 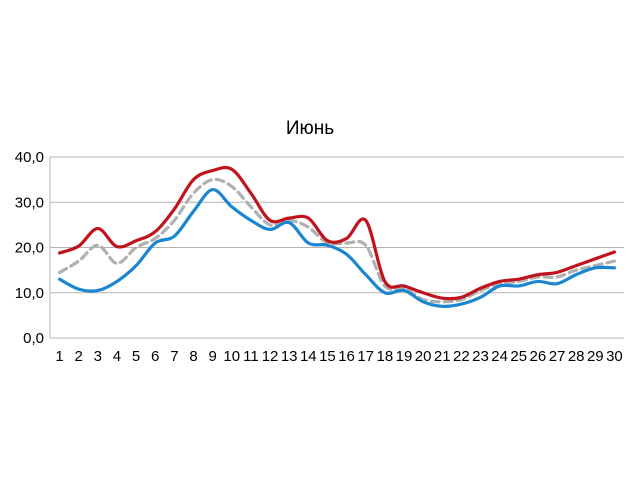 I want to click on x-tick-label: 22, so click(x=461, y=356).